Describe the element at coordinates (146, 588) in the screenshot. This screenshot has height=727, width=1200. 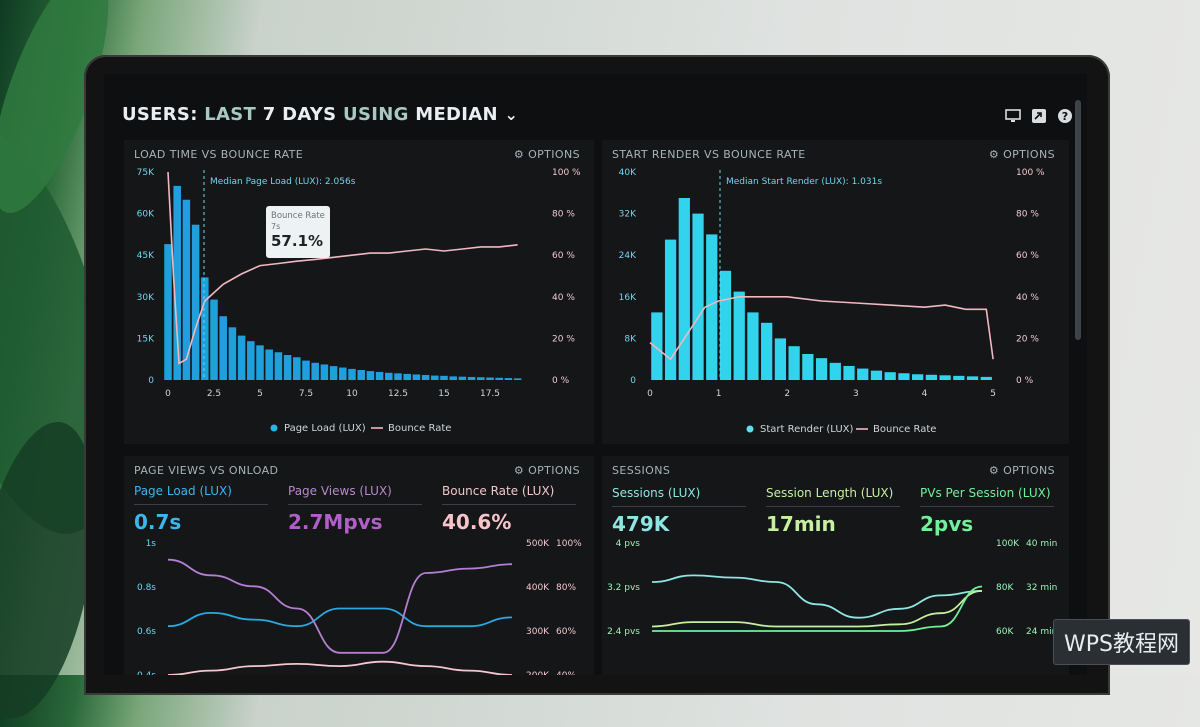
I see `y-tick-label-left: 0.8s` at that location.